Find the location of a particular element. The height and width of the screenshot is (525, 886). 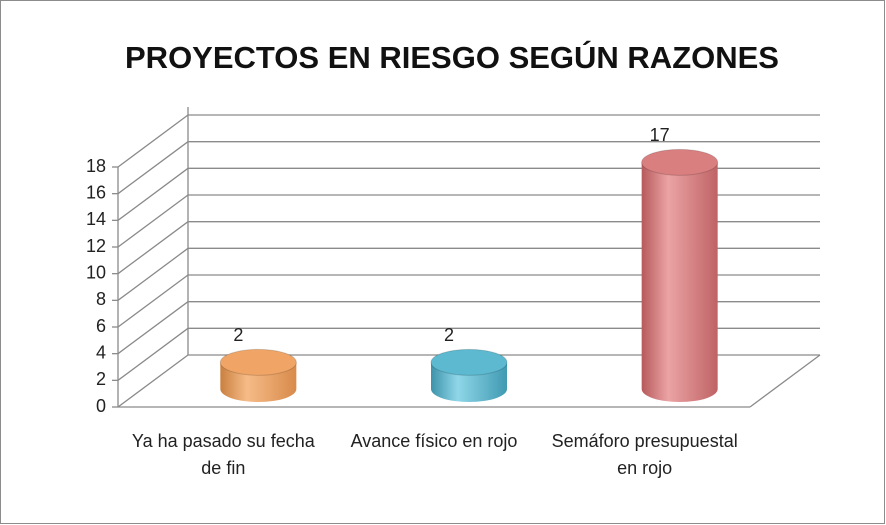

x-tick-label: Ya ha pasado su fecha de fin is located at coordinates (223, 454).